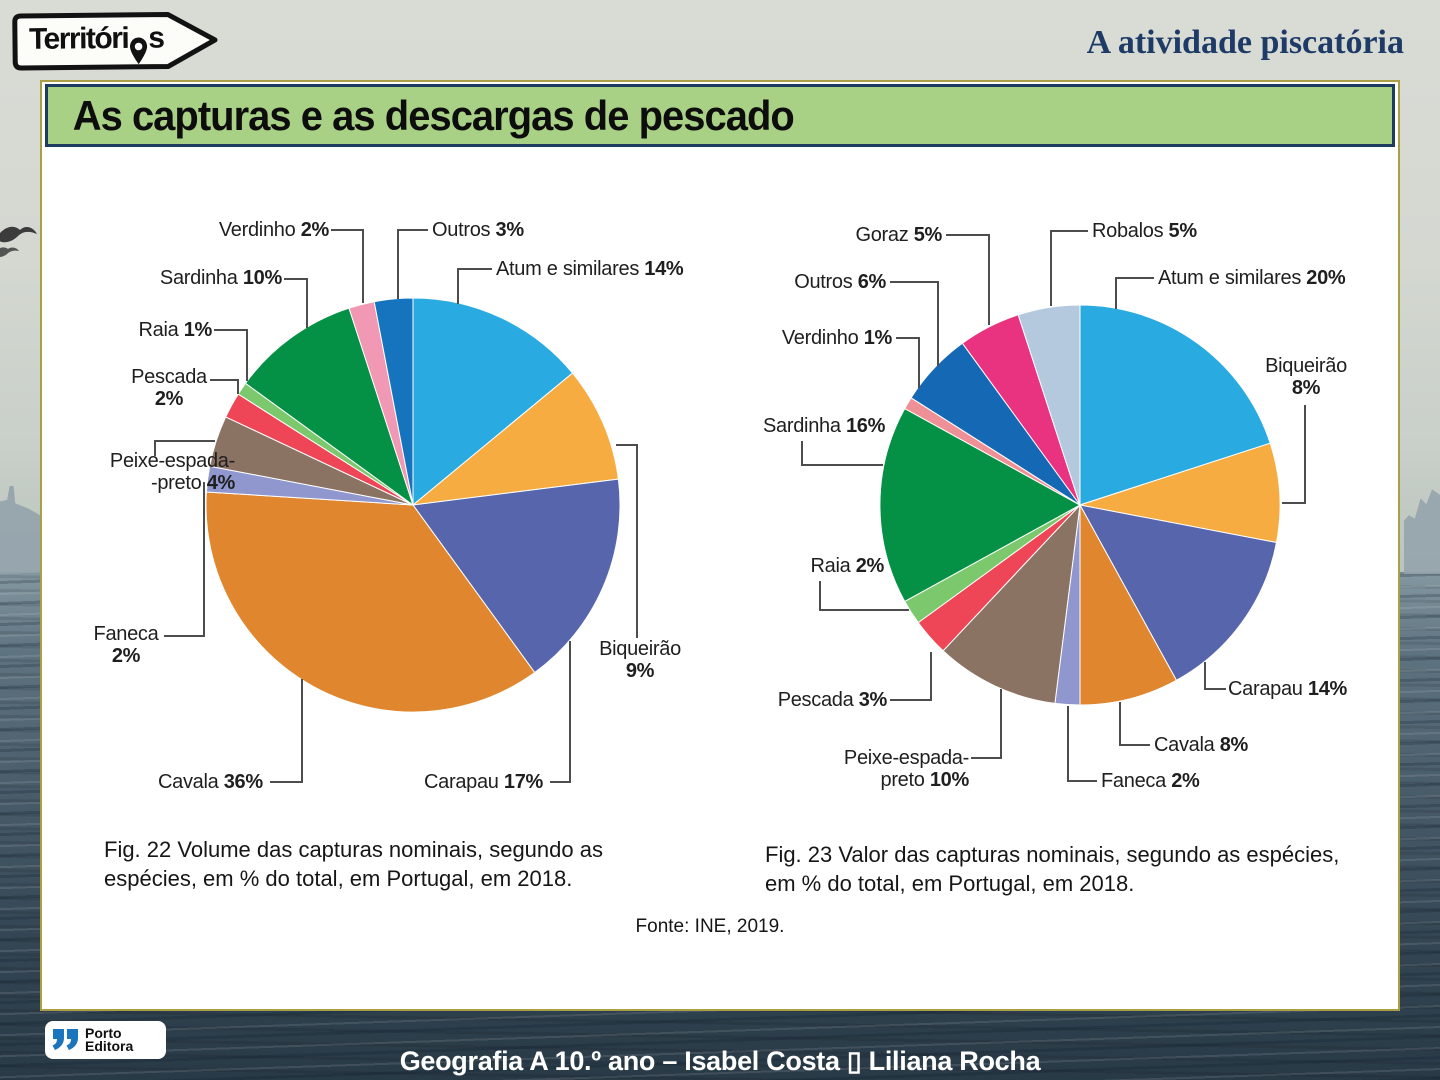 This screenshot has height=1080, width=1440. What do you see at coordinates (710, 926) in the screenshot?
I see `source-note: Fonte: INE, 2019.` at bounding box center [710, 926].